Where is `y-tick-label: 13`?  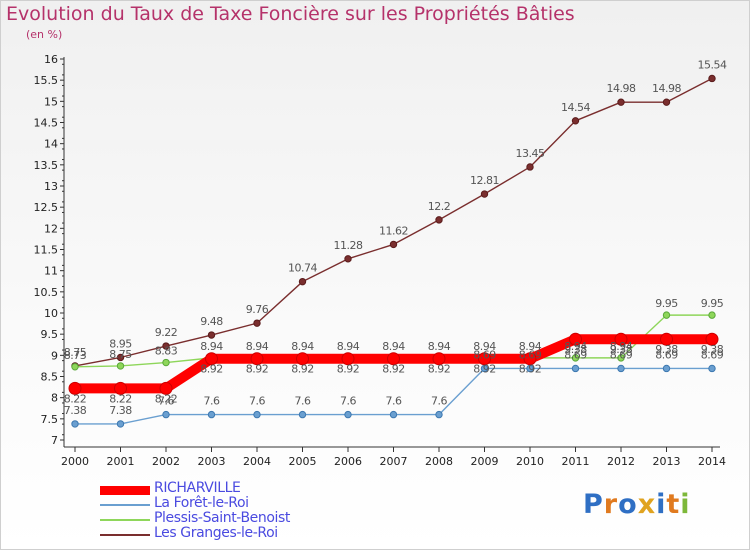 y-tick-label: 13 is located at coordinates (51, 186).